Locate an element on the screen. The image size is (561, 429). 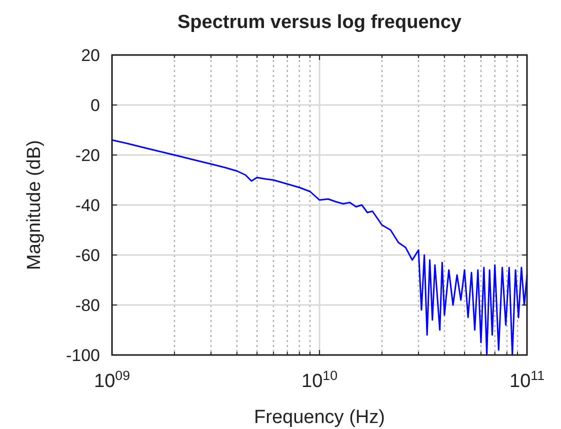
y-tick-label: -40 is located at coordinates (87, 205).